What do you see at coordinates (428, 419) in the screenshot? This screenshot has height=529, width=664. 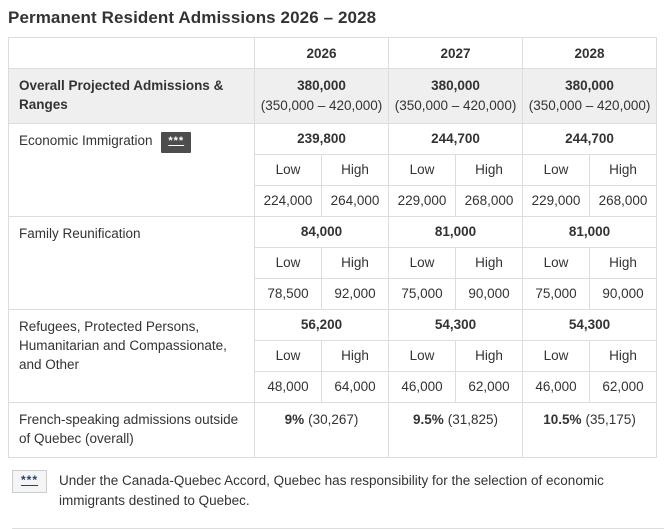 I see `french-percent: 9.5%` at bounding box center [428, 419].